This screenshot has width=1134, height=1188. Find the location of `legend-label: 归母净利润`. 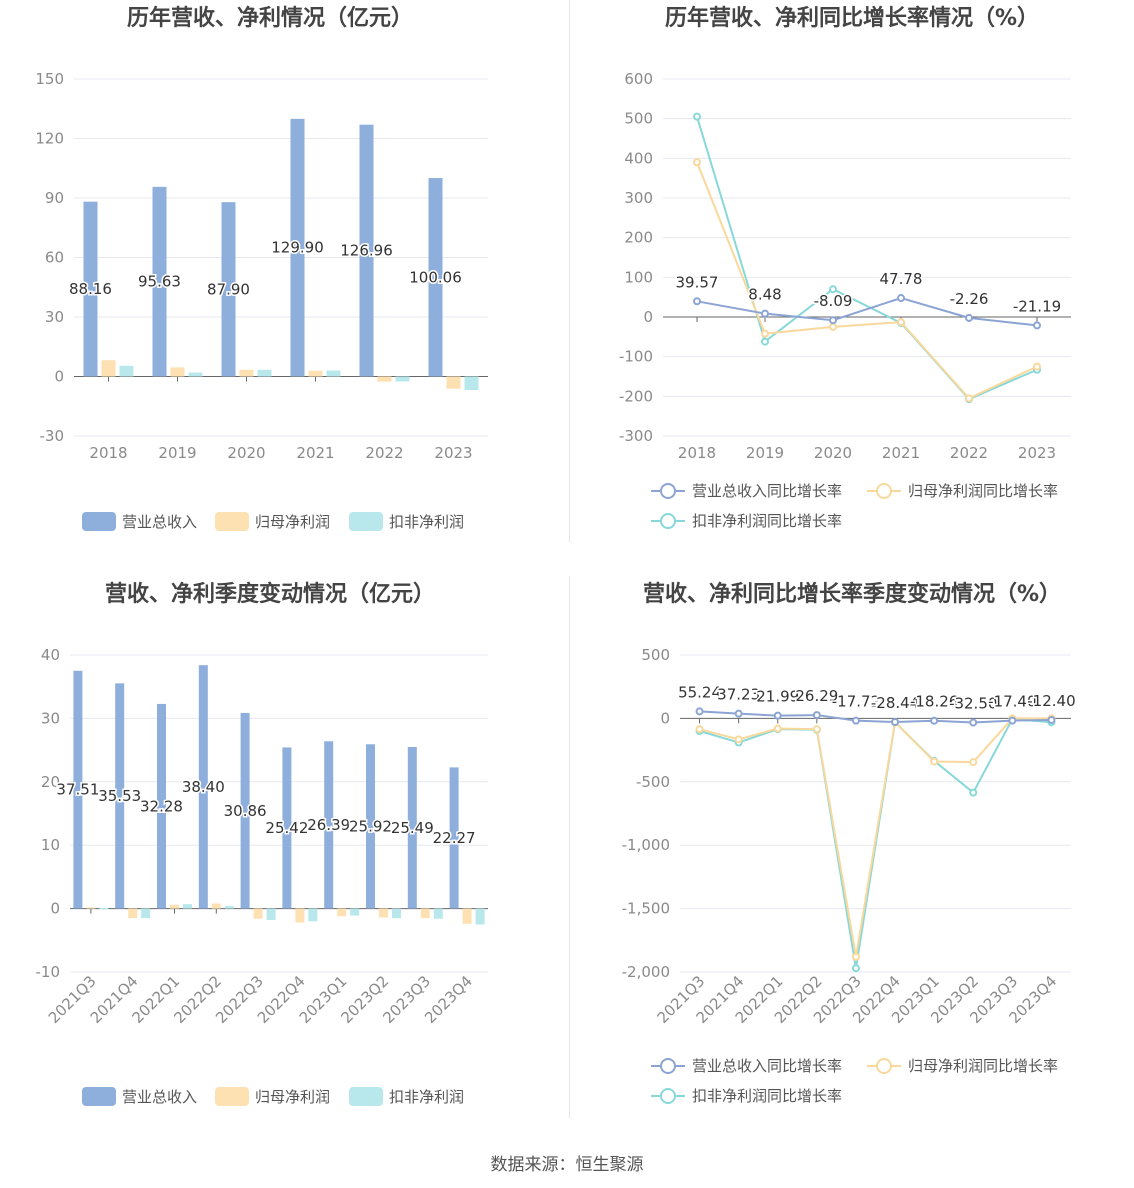

legend-label: 归母净利润 is located at coordinates (292, 1097).